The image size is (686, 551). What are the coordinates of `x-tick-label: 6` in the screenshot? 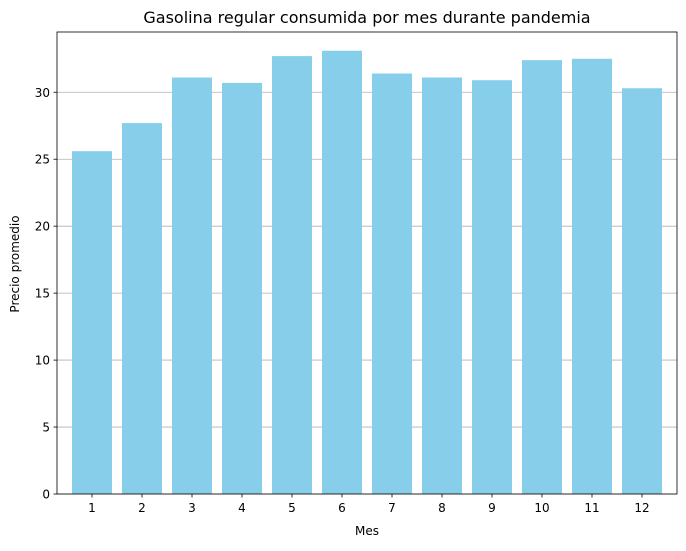 It's located at (342, 508).